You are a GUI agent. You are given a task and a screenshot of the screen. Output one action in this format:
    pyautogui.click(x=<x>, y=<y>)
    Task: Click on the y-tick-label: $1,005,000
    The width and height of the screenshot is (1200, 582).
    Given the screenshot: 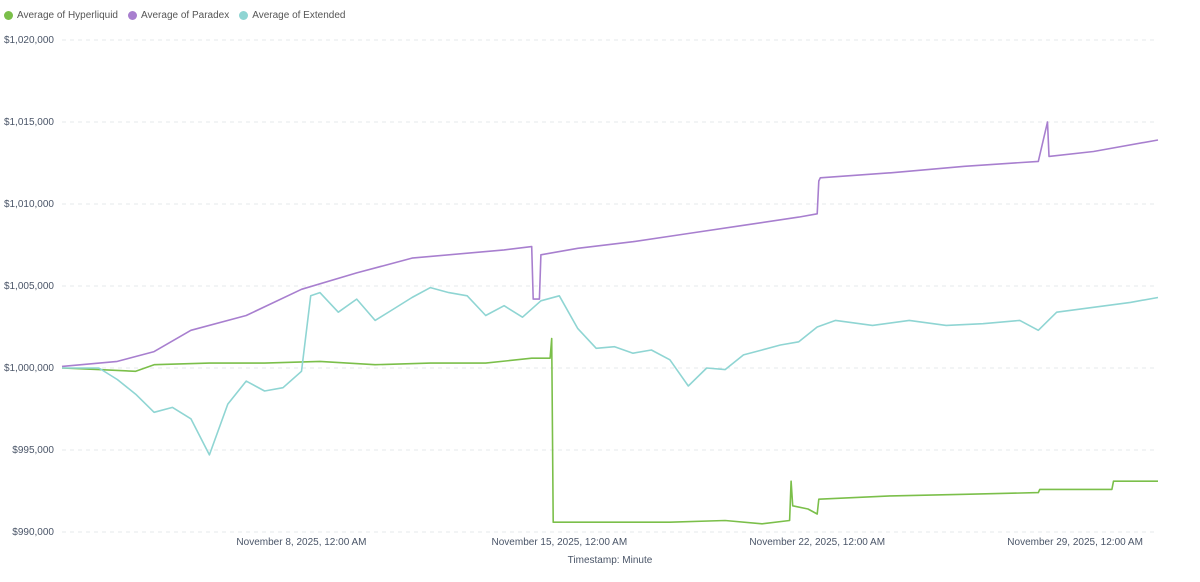 What is the action you would take?
    pyautogui.click(x=29, y=286)
    